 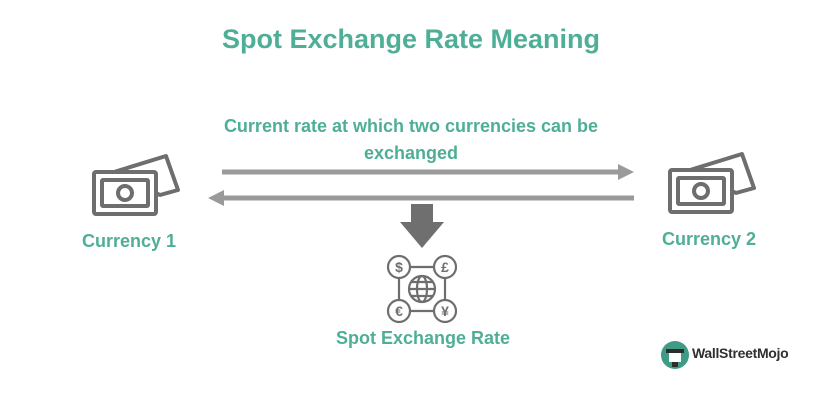 I want to click on yen-symbol: ¥, so click(x=445, y=311).